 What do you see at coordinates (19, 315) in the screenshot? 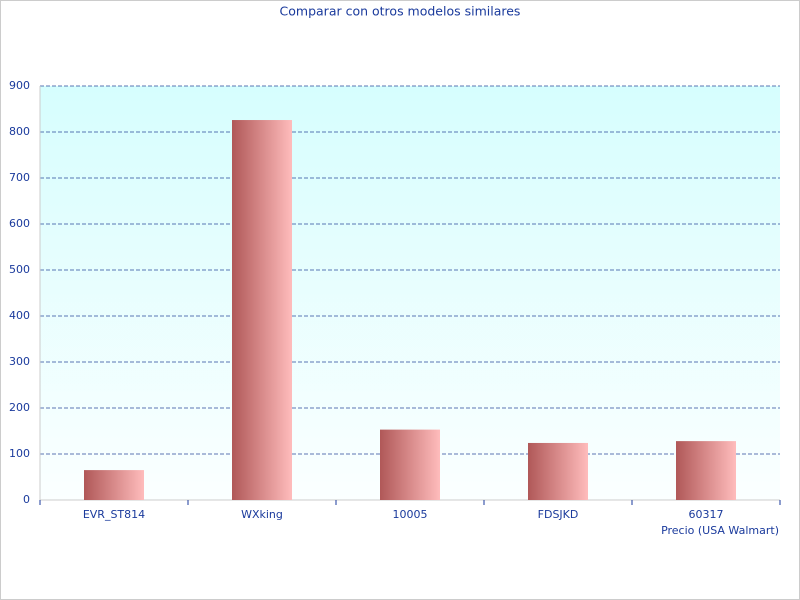
I see `y-tick-label: 400` at bounding box center [19, 315].